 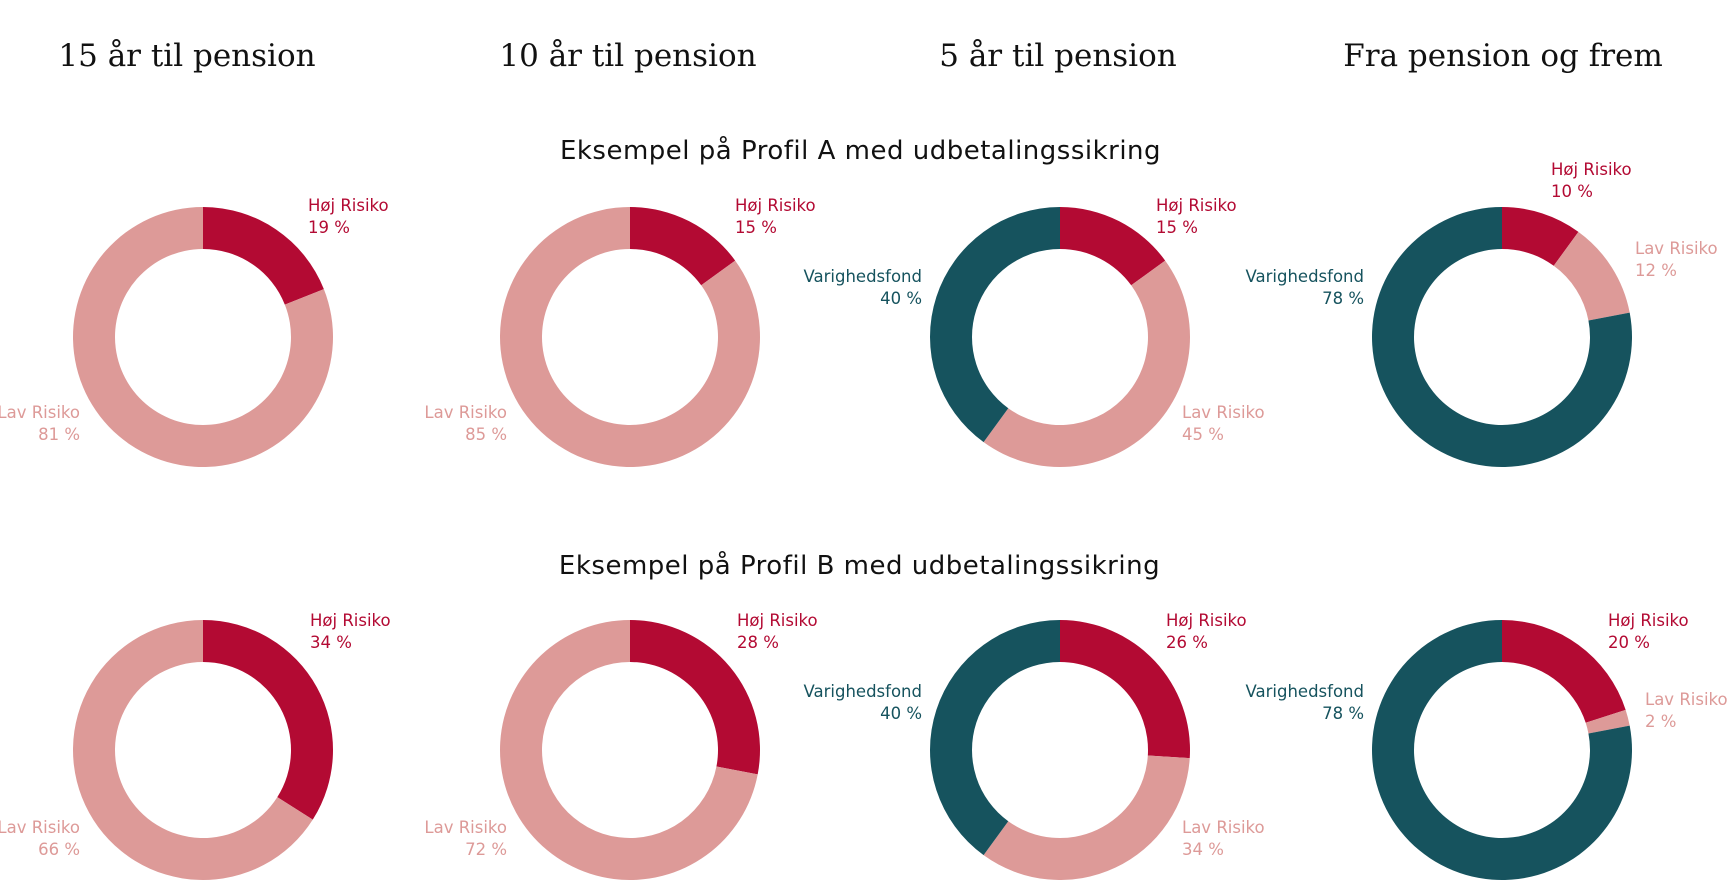 What do you see at coordinates (1660, 721) in the screenshot?
I see `slice-value: 2 %` at bounding box center [1660, 721].